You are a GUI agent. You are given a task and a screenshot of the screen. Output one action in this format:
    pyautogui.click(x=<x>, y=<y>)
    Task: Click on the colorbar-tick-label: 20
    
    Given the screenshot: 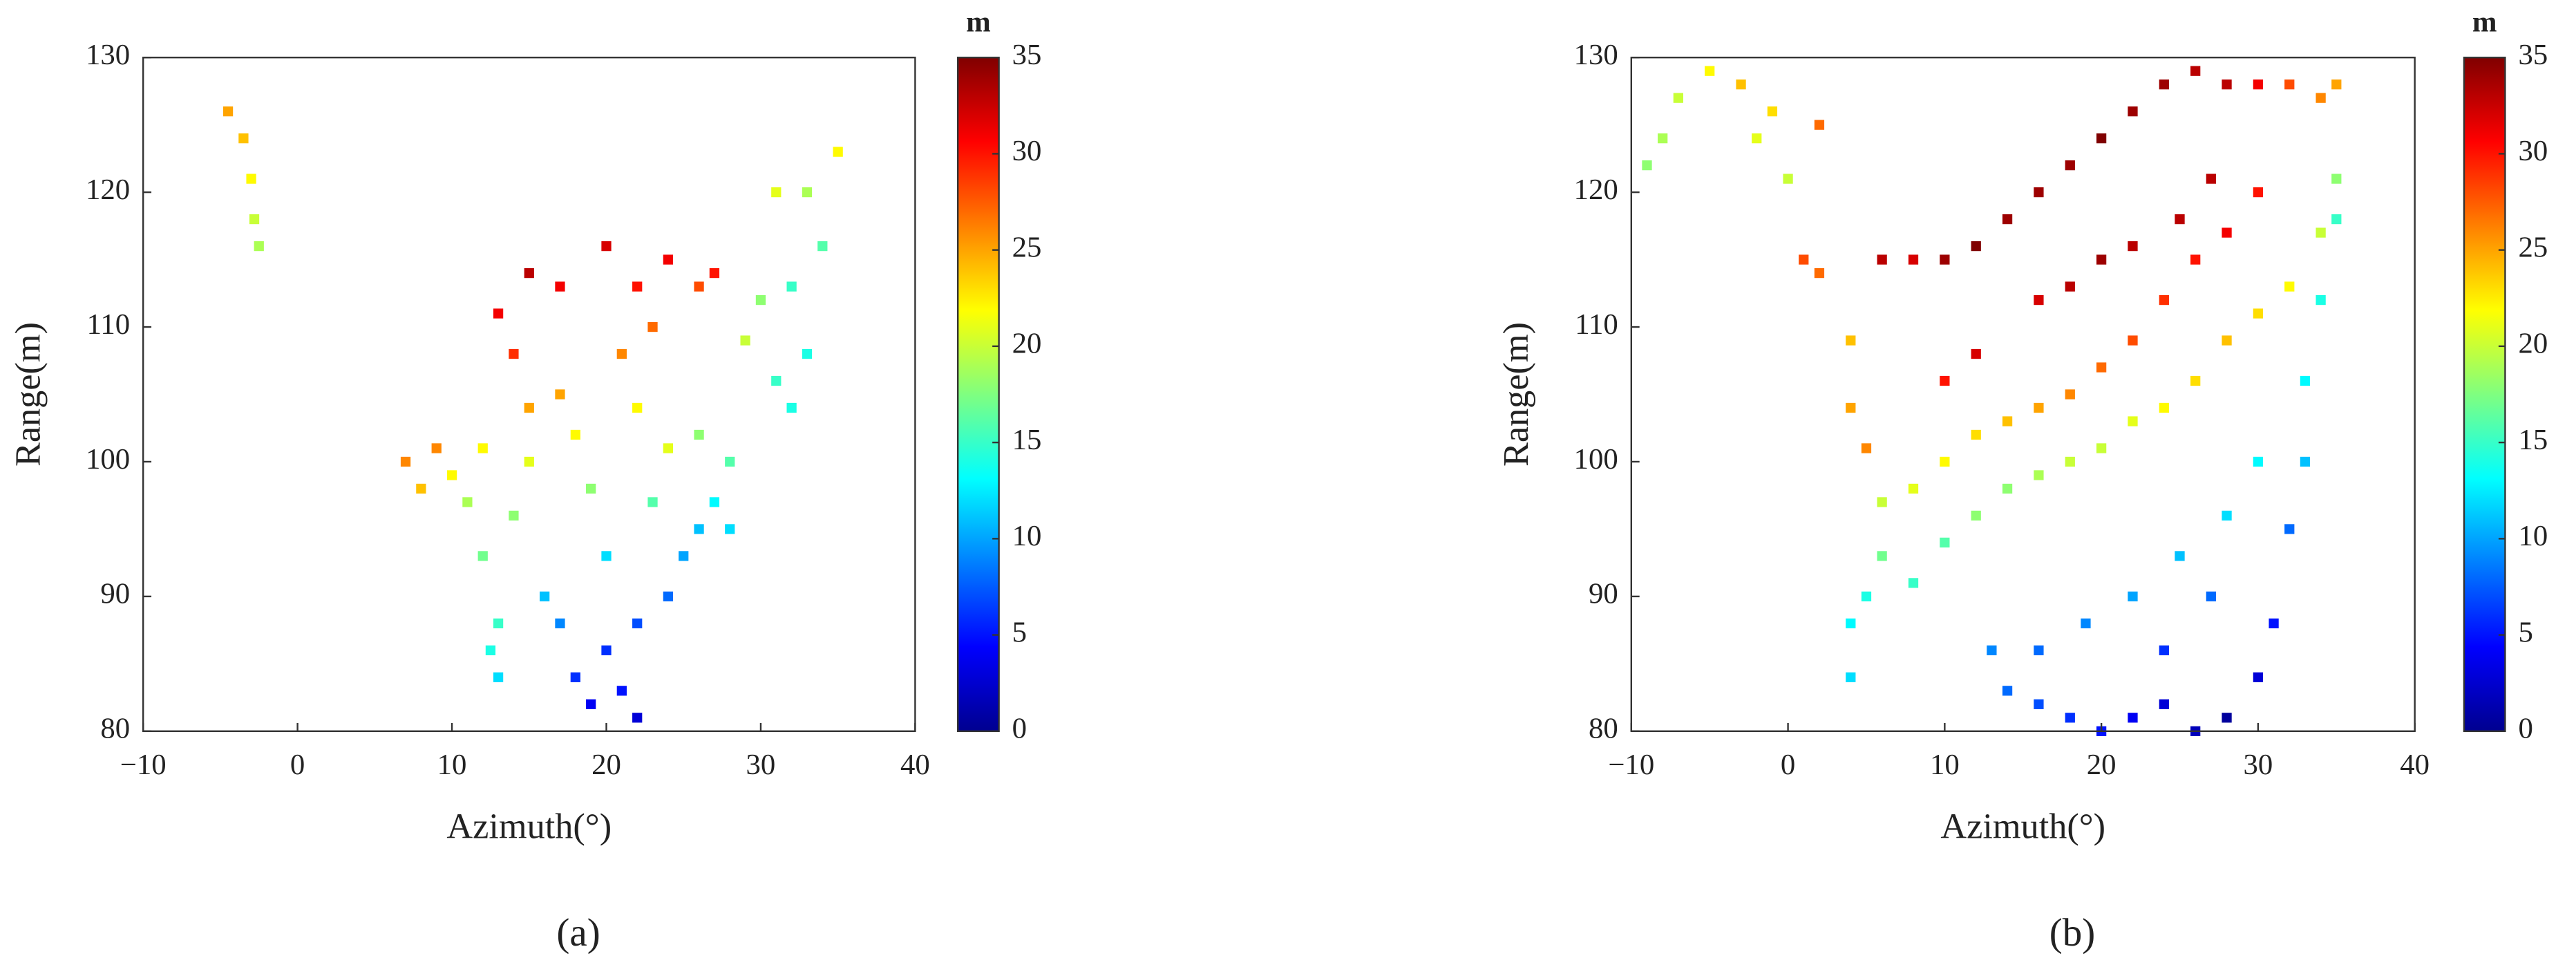 What is the action you would take?
    pyautogui.click(x=2533, y=344)
    